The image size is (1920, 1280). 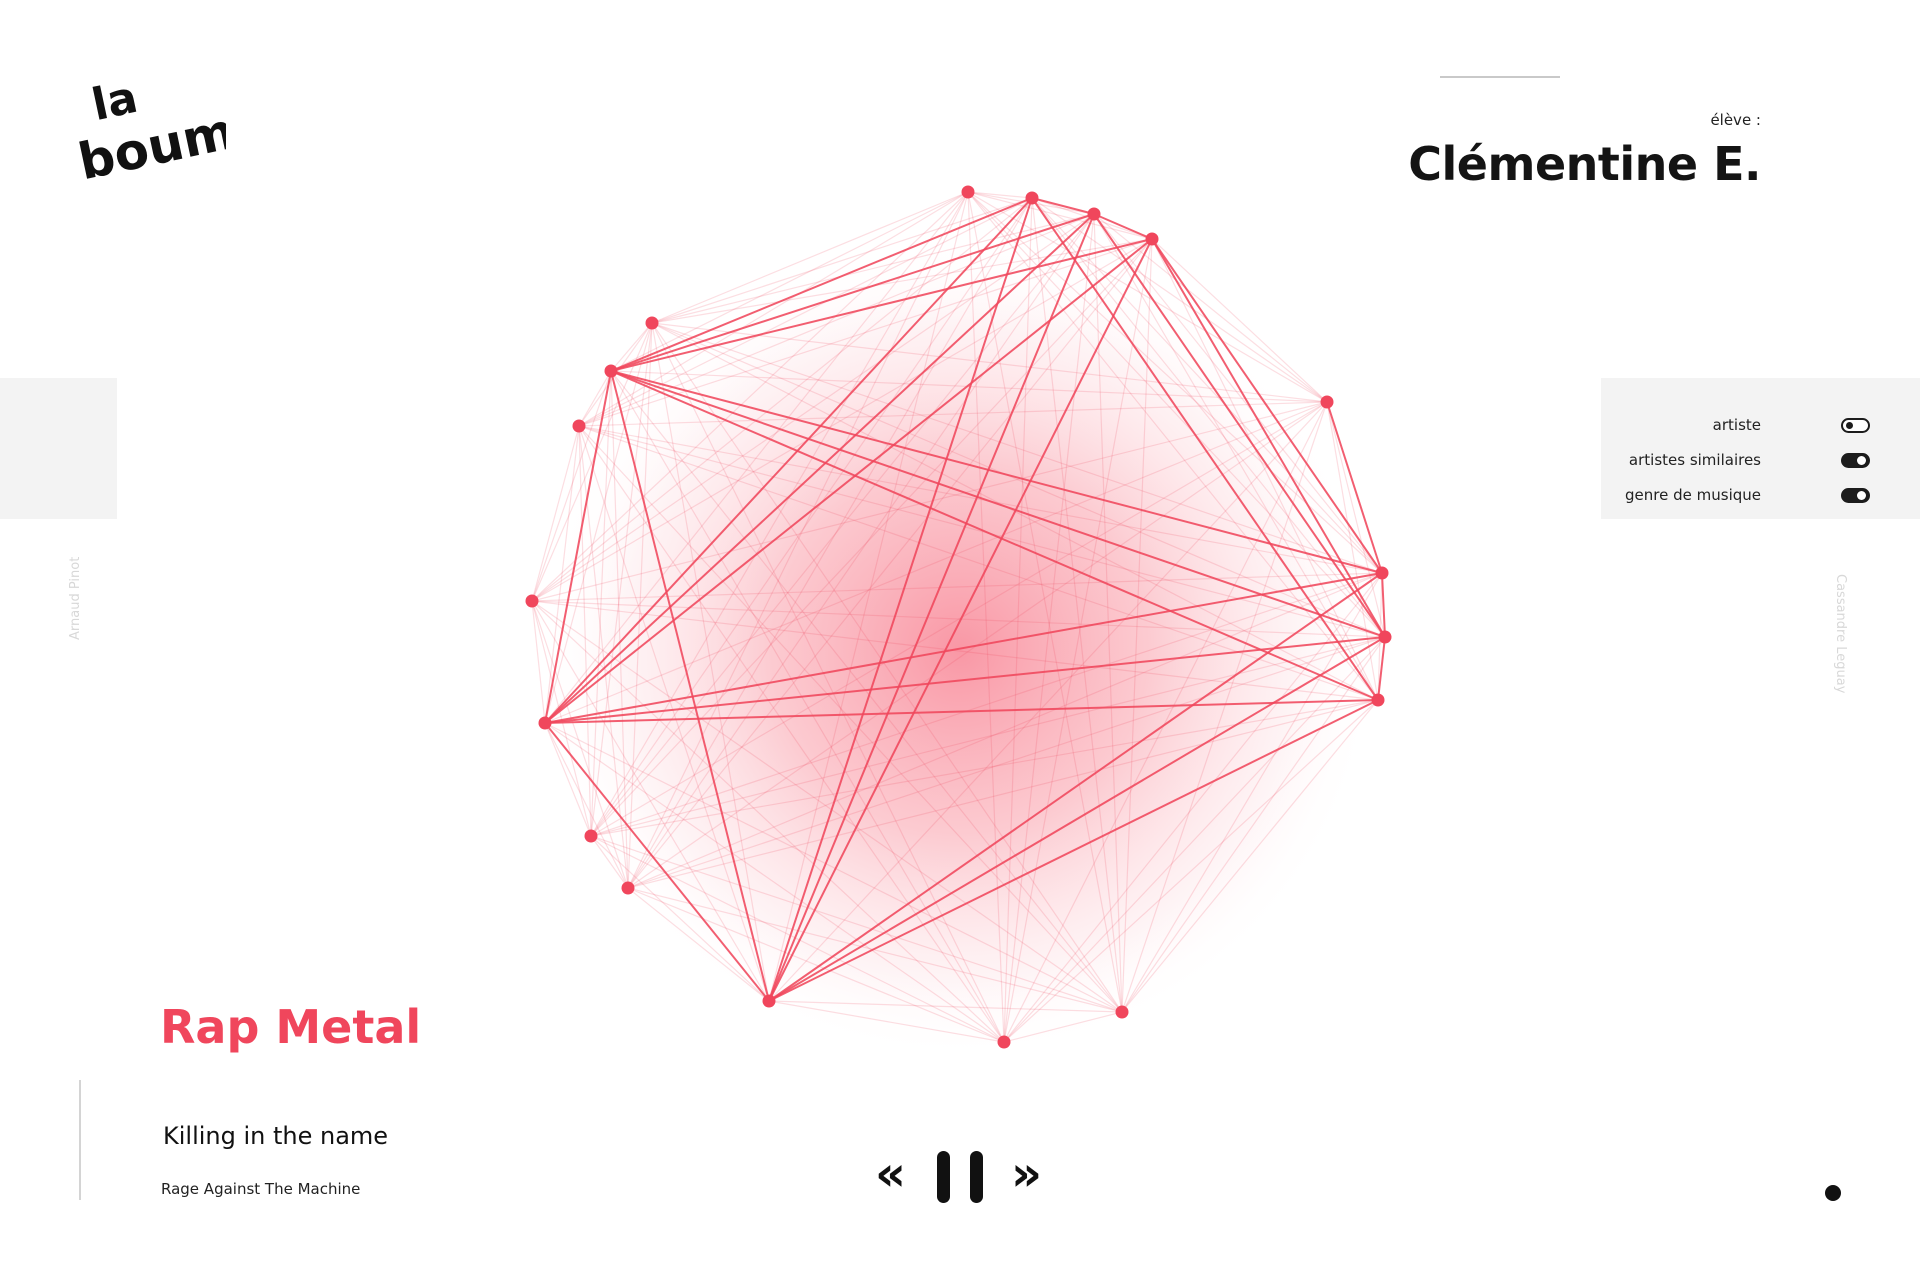 What do you see at coordinates (943, 1177) in the screenshot?
I see `pause-icon` at bounding box center [943, 1177].